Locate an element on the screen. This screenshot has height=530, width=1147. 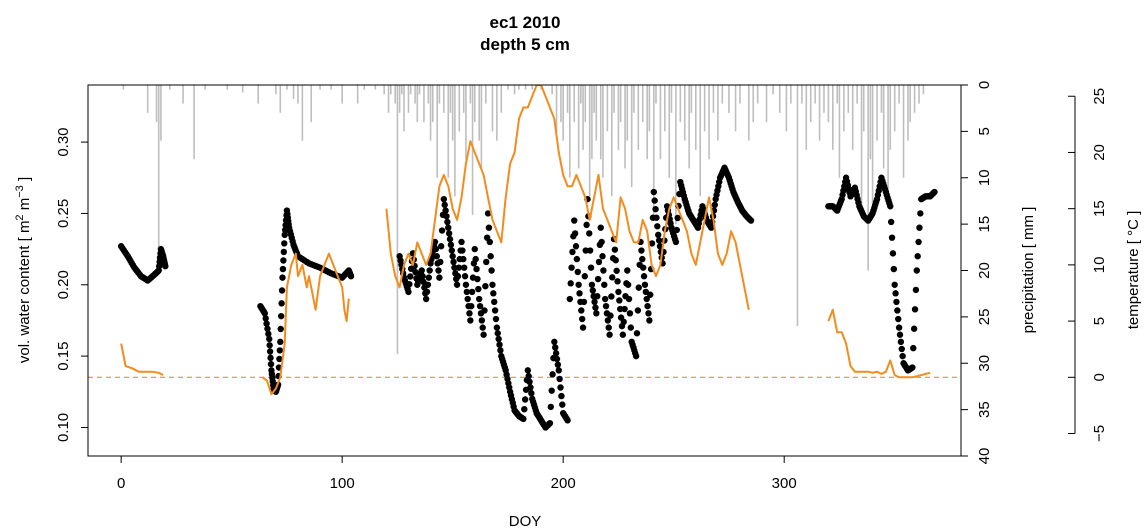
y3-tick-label: 0 is located at coordinates (1099, 377).